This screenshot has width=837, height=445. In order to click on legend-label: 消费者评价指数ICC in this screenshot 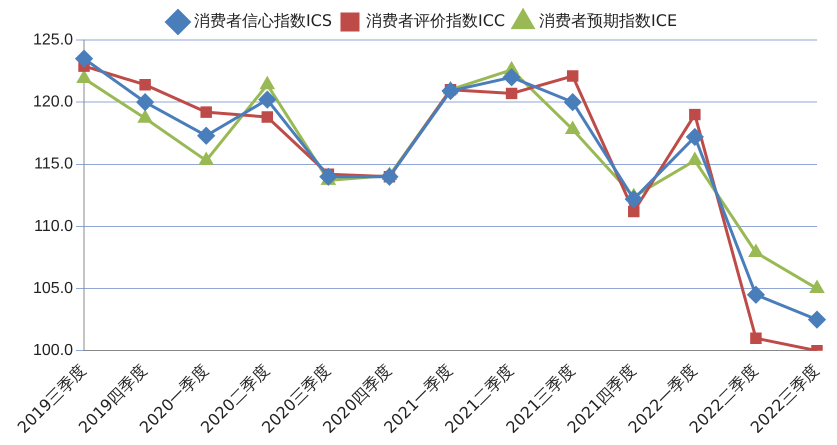, I will do `click(436, 20)`.